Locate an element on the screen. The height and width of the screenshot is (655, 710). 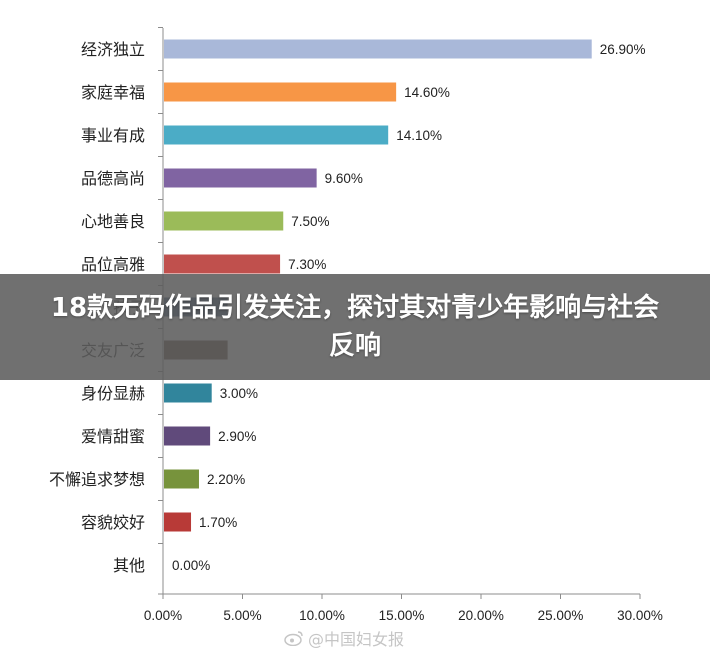
x-tick-label: 20.00% is located at coordinates (481, 615).